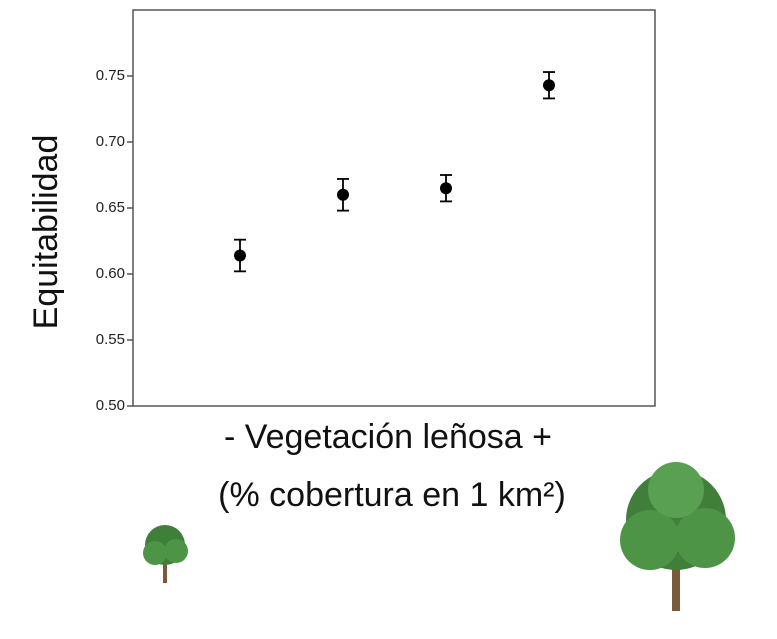  What do you see at coordinates (388, 437) in the screenshot?
I see `x-axis-label: - Vegetación leñosa +` at bounding box center [388, 437].